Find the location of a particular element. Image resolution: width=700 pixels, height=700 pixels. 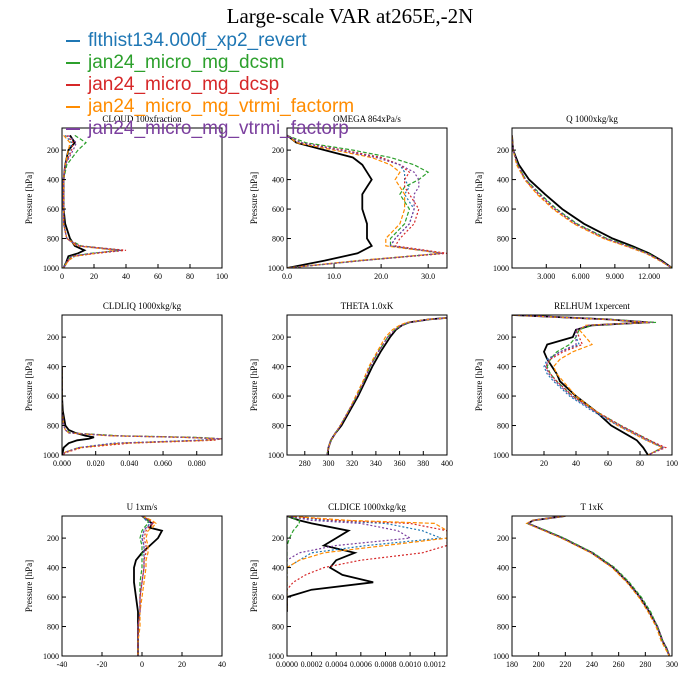

panel-title: T 1xK is located at coordinates (592, 507).